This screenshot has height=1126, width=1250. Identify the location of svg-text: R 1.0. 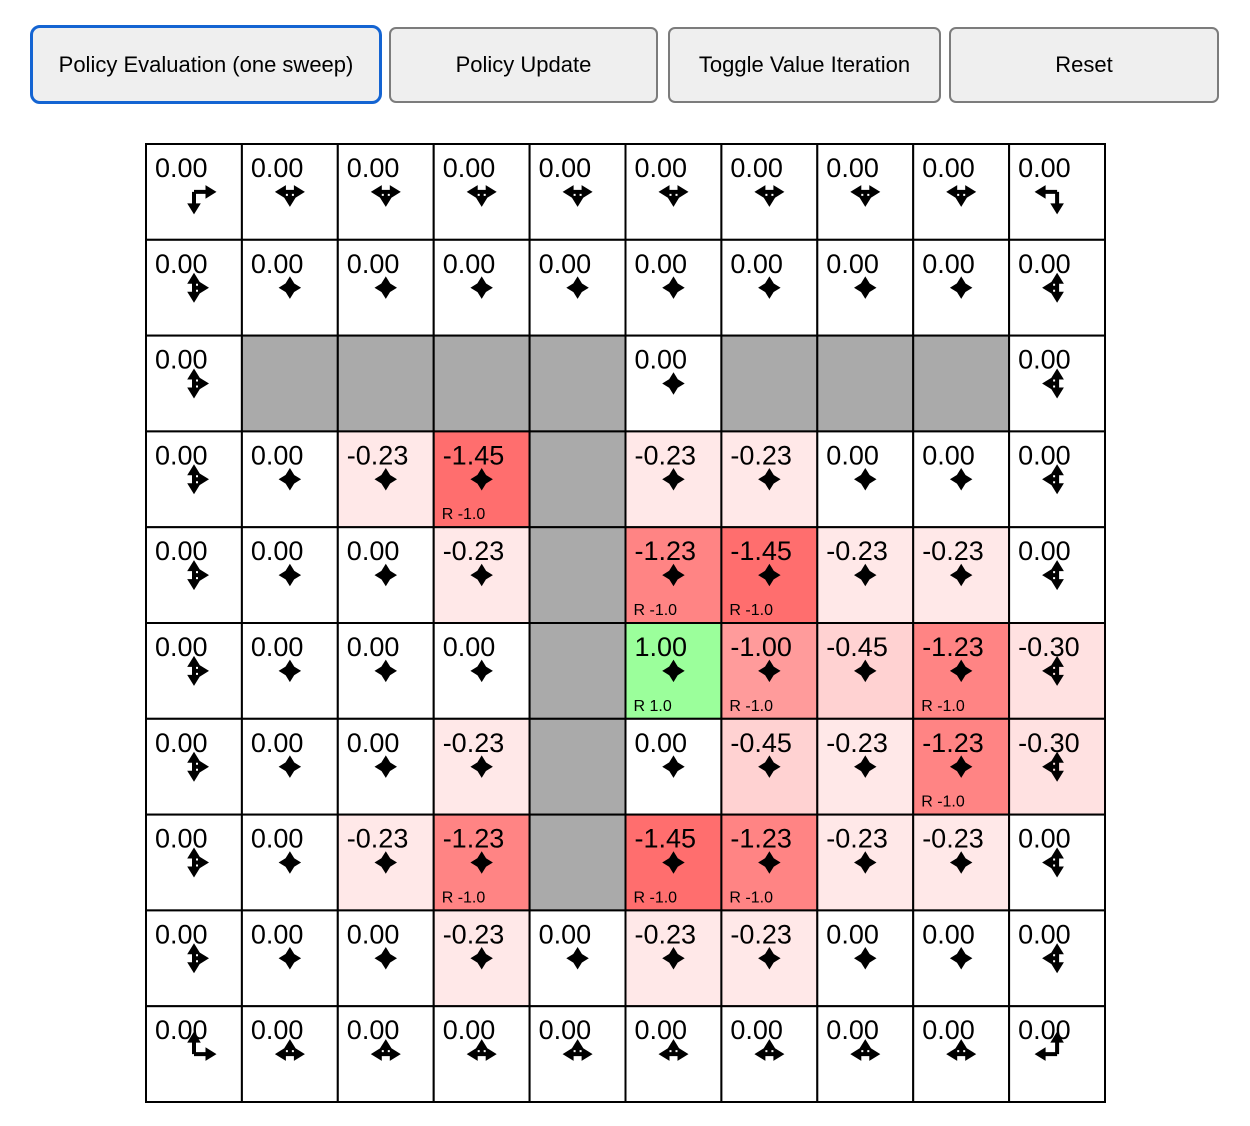
(653, 706).